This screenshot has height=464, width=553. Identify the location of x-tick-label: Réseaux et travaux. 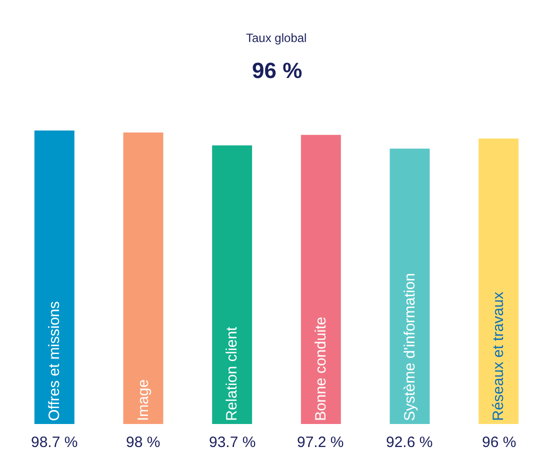
(499, 356).